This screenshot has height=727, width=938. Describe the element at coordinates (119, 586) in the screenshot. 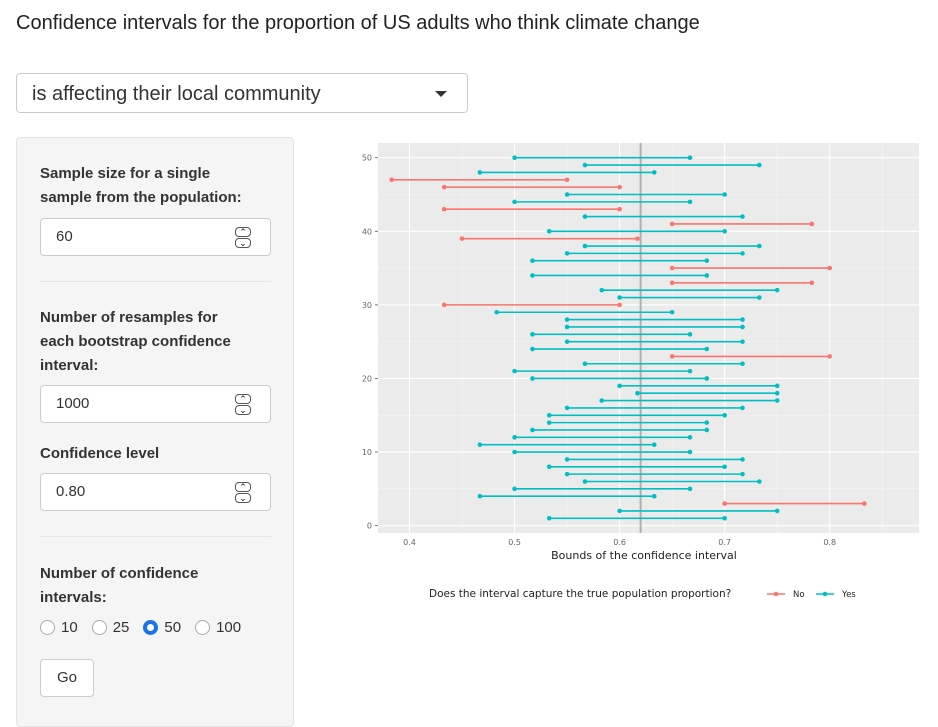

I see `num-intervals-label: Number of confidence intervals:` at that location.